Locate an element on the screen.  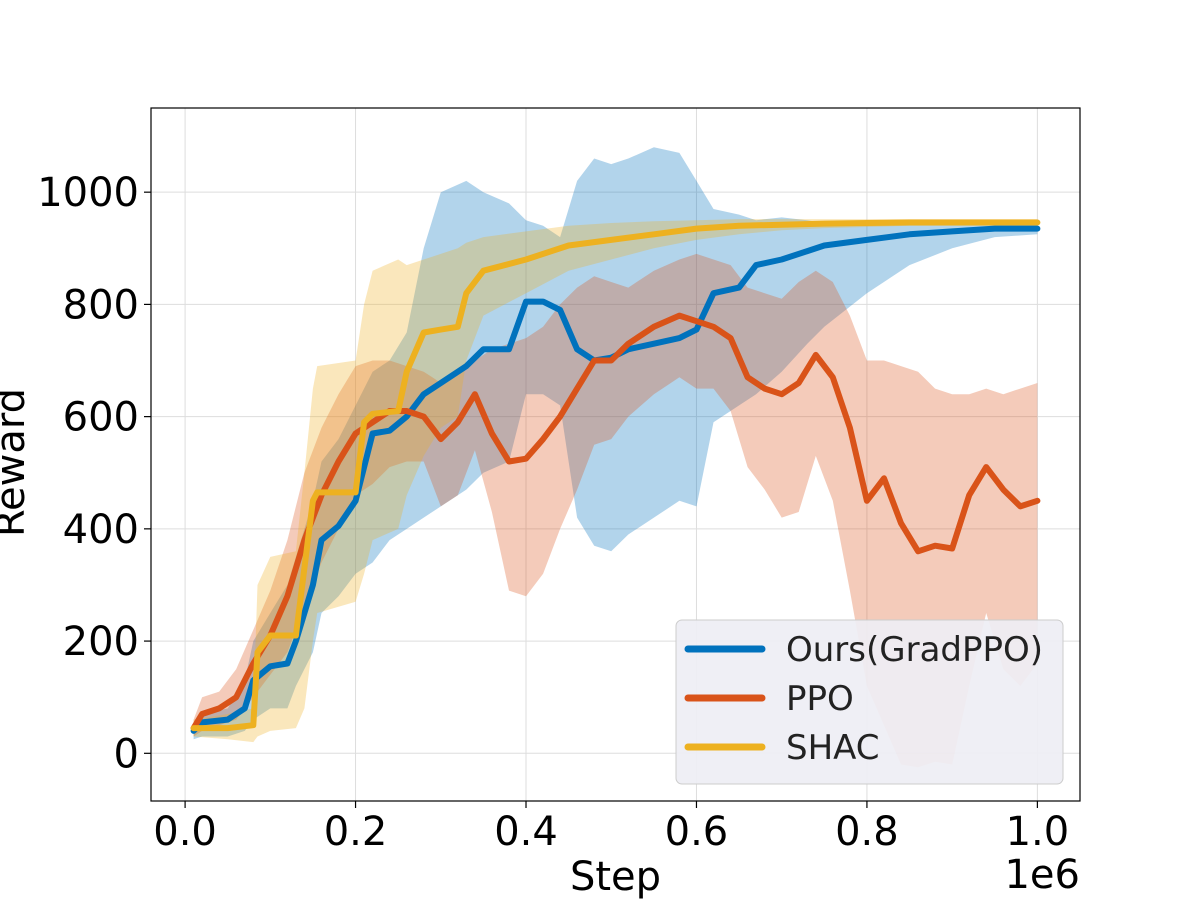
y-tick-label: 200 is located at coordinates (101, 642).